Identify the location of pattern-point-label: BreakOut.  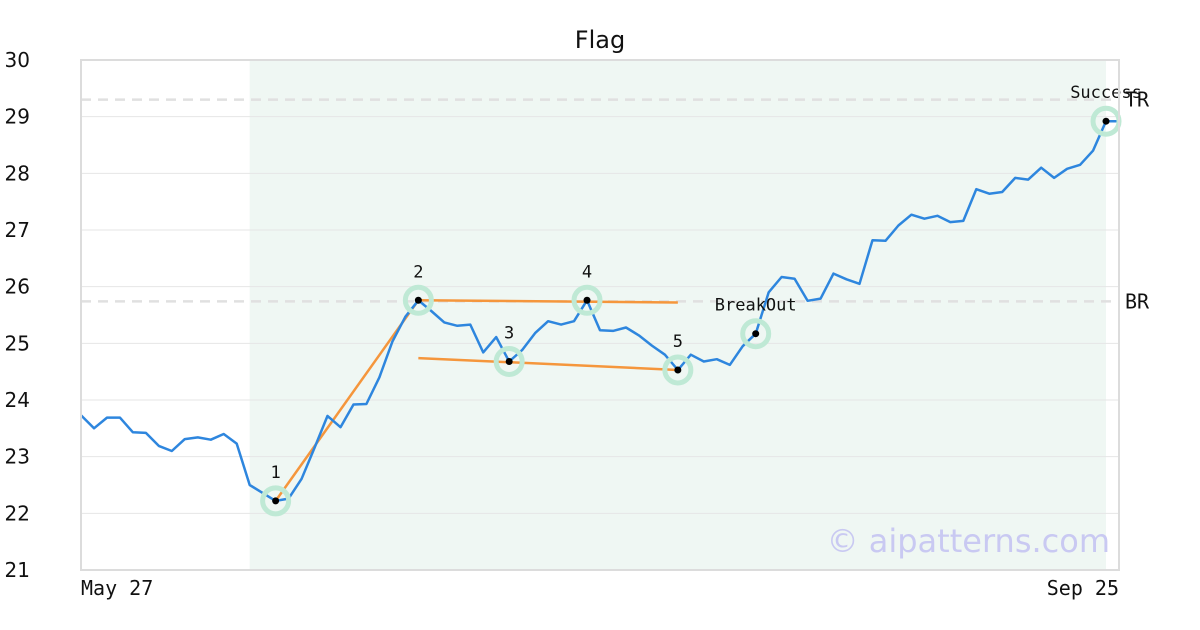
(756, 306).